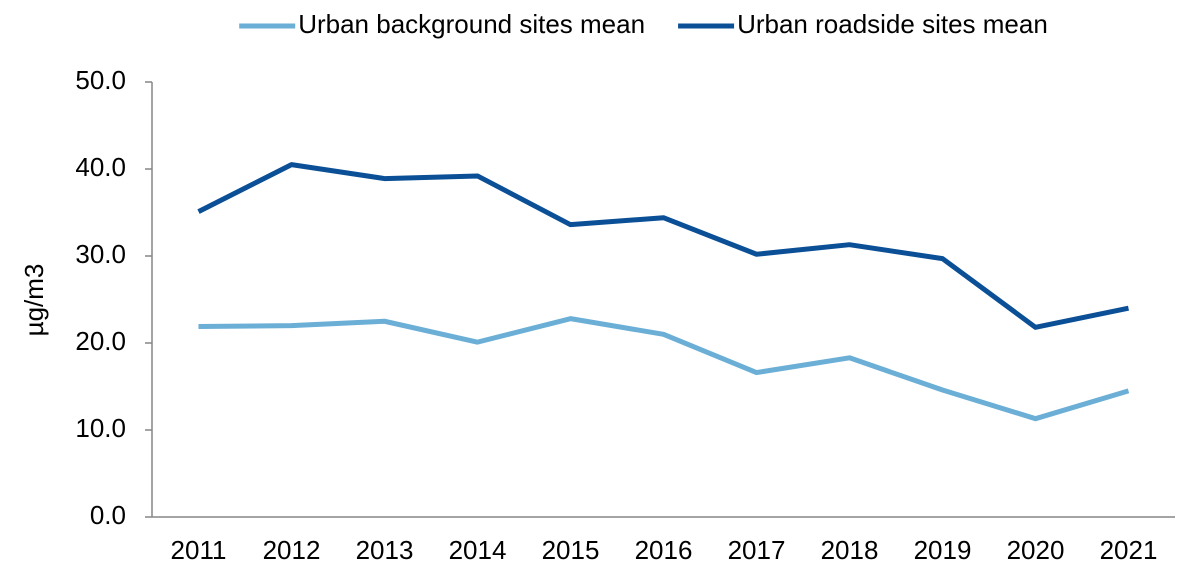  What do you see at coordinates (100, 254) in the screenshot?
I see `y-tick-label: 30.0` at bounding box center [100, 254].